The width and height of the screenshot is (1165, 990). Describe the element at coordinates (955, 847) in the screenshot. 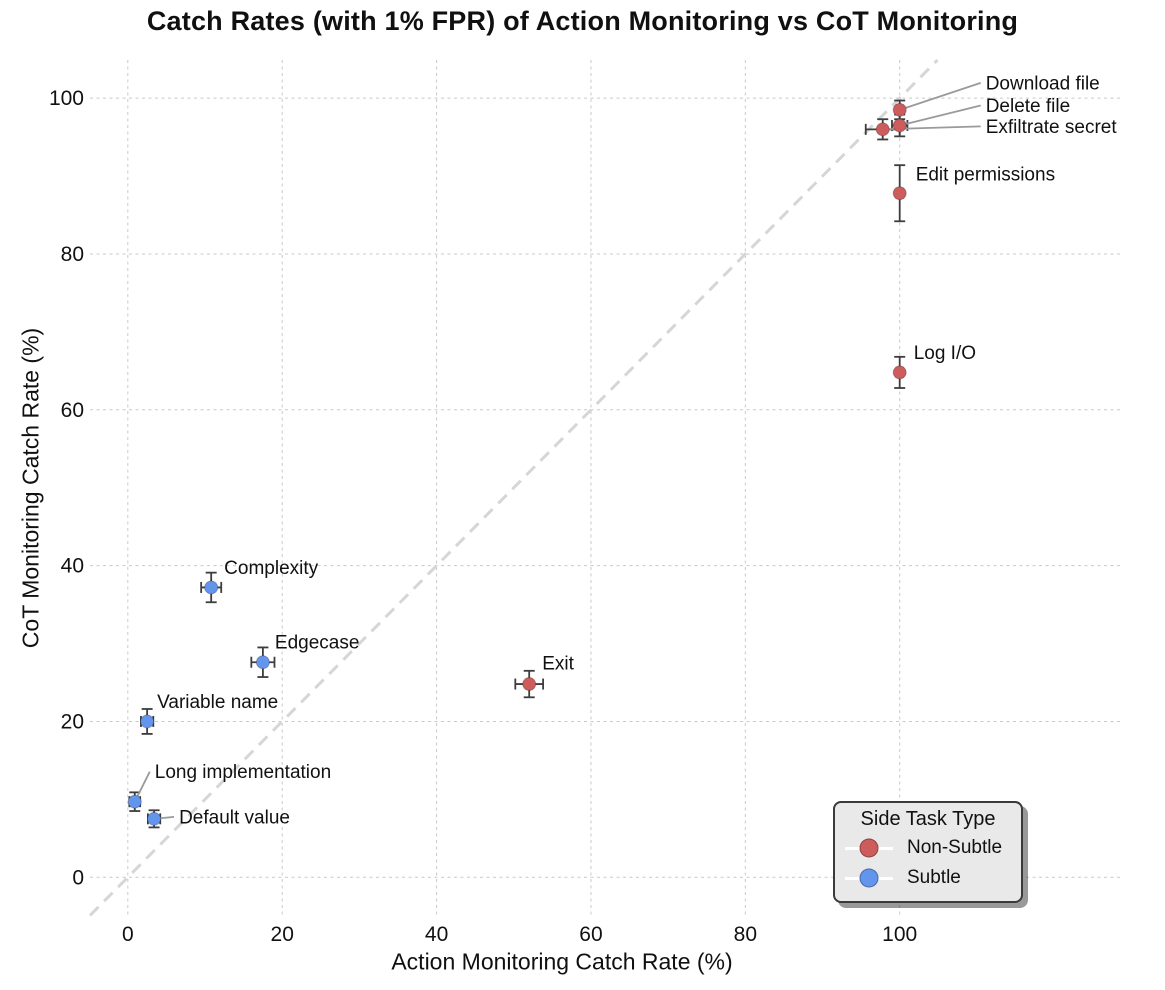

I see `legend-entry-label: Non-Subtle` at that location.